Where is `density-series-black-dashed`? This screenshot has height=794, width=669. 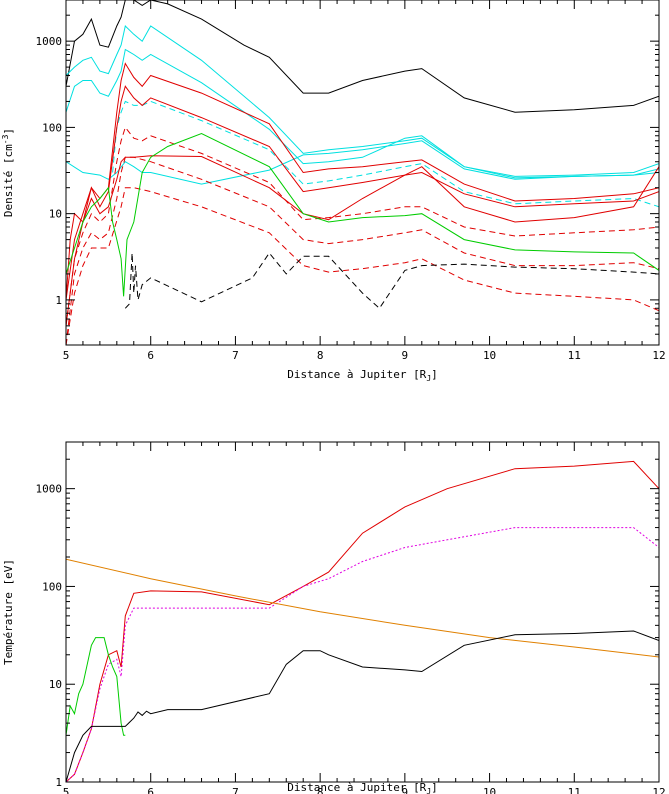 density-series-black-dashed is located at coordinates (391, 281).